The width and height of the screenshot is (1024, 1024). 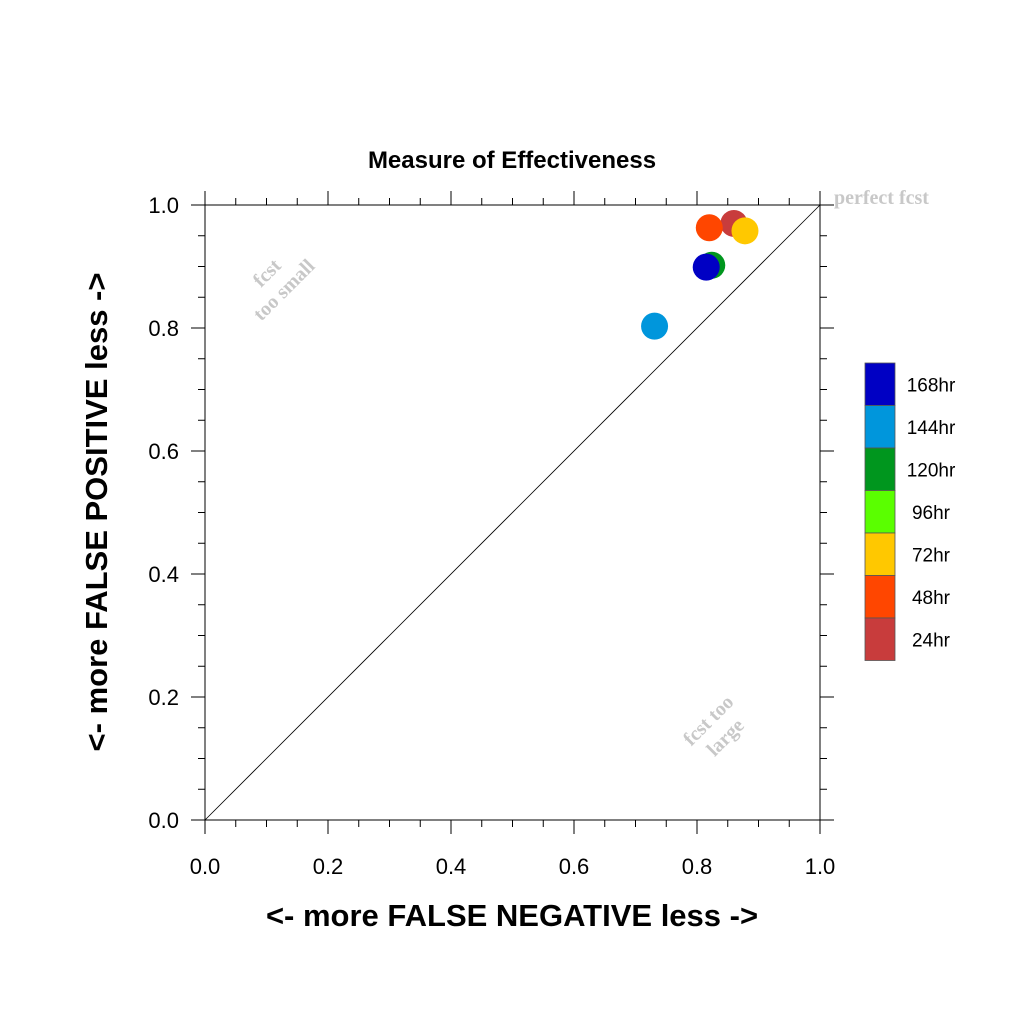 What do you see at coordinates (931, 513) in the screenshot?
I see `legend-label-96hr: 96hr` at bounding box center [931, 513].